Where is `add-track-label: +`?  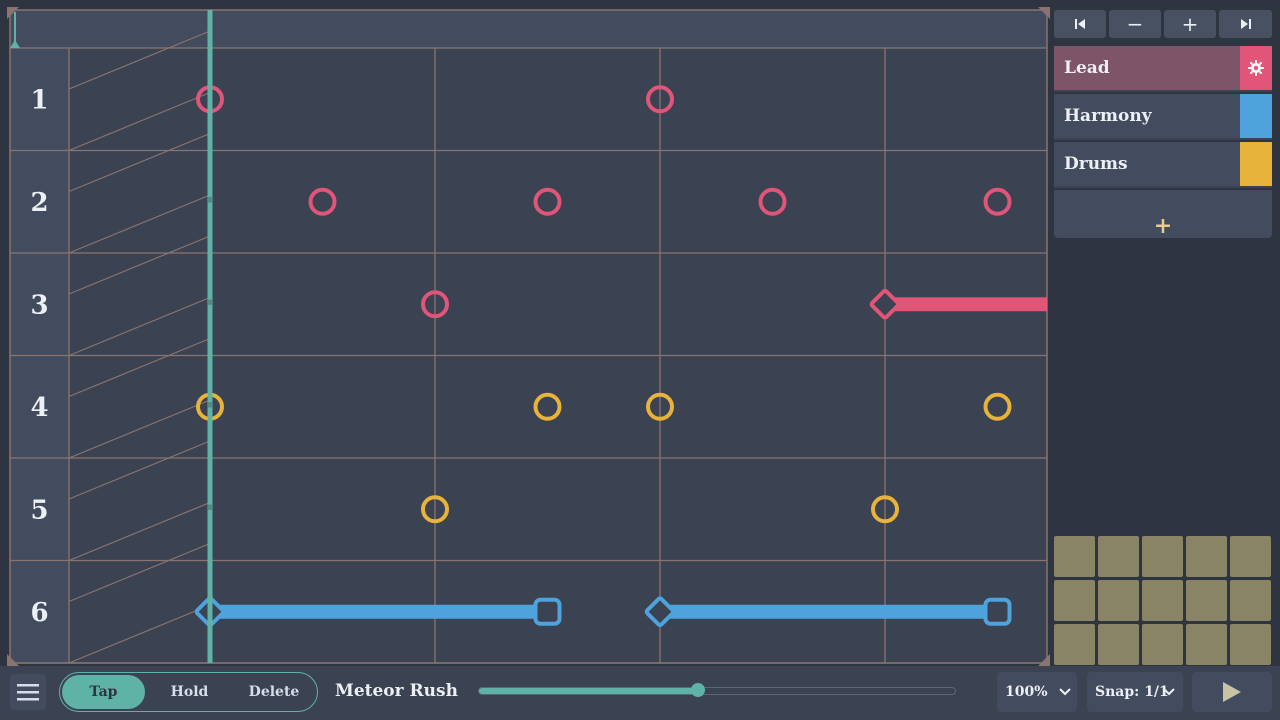 add-track-label: + is located at coordinates (1163, 226).